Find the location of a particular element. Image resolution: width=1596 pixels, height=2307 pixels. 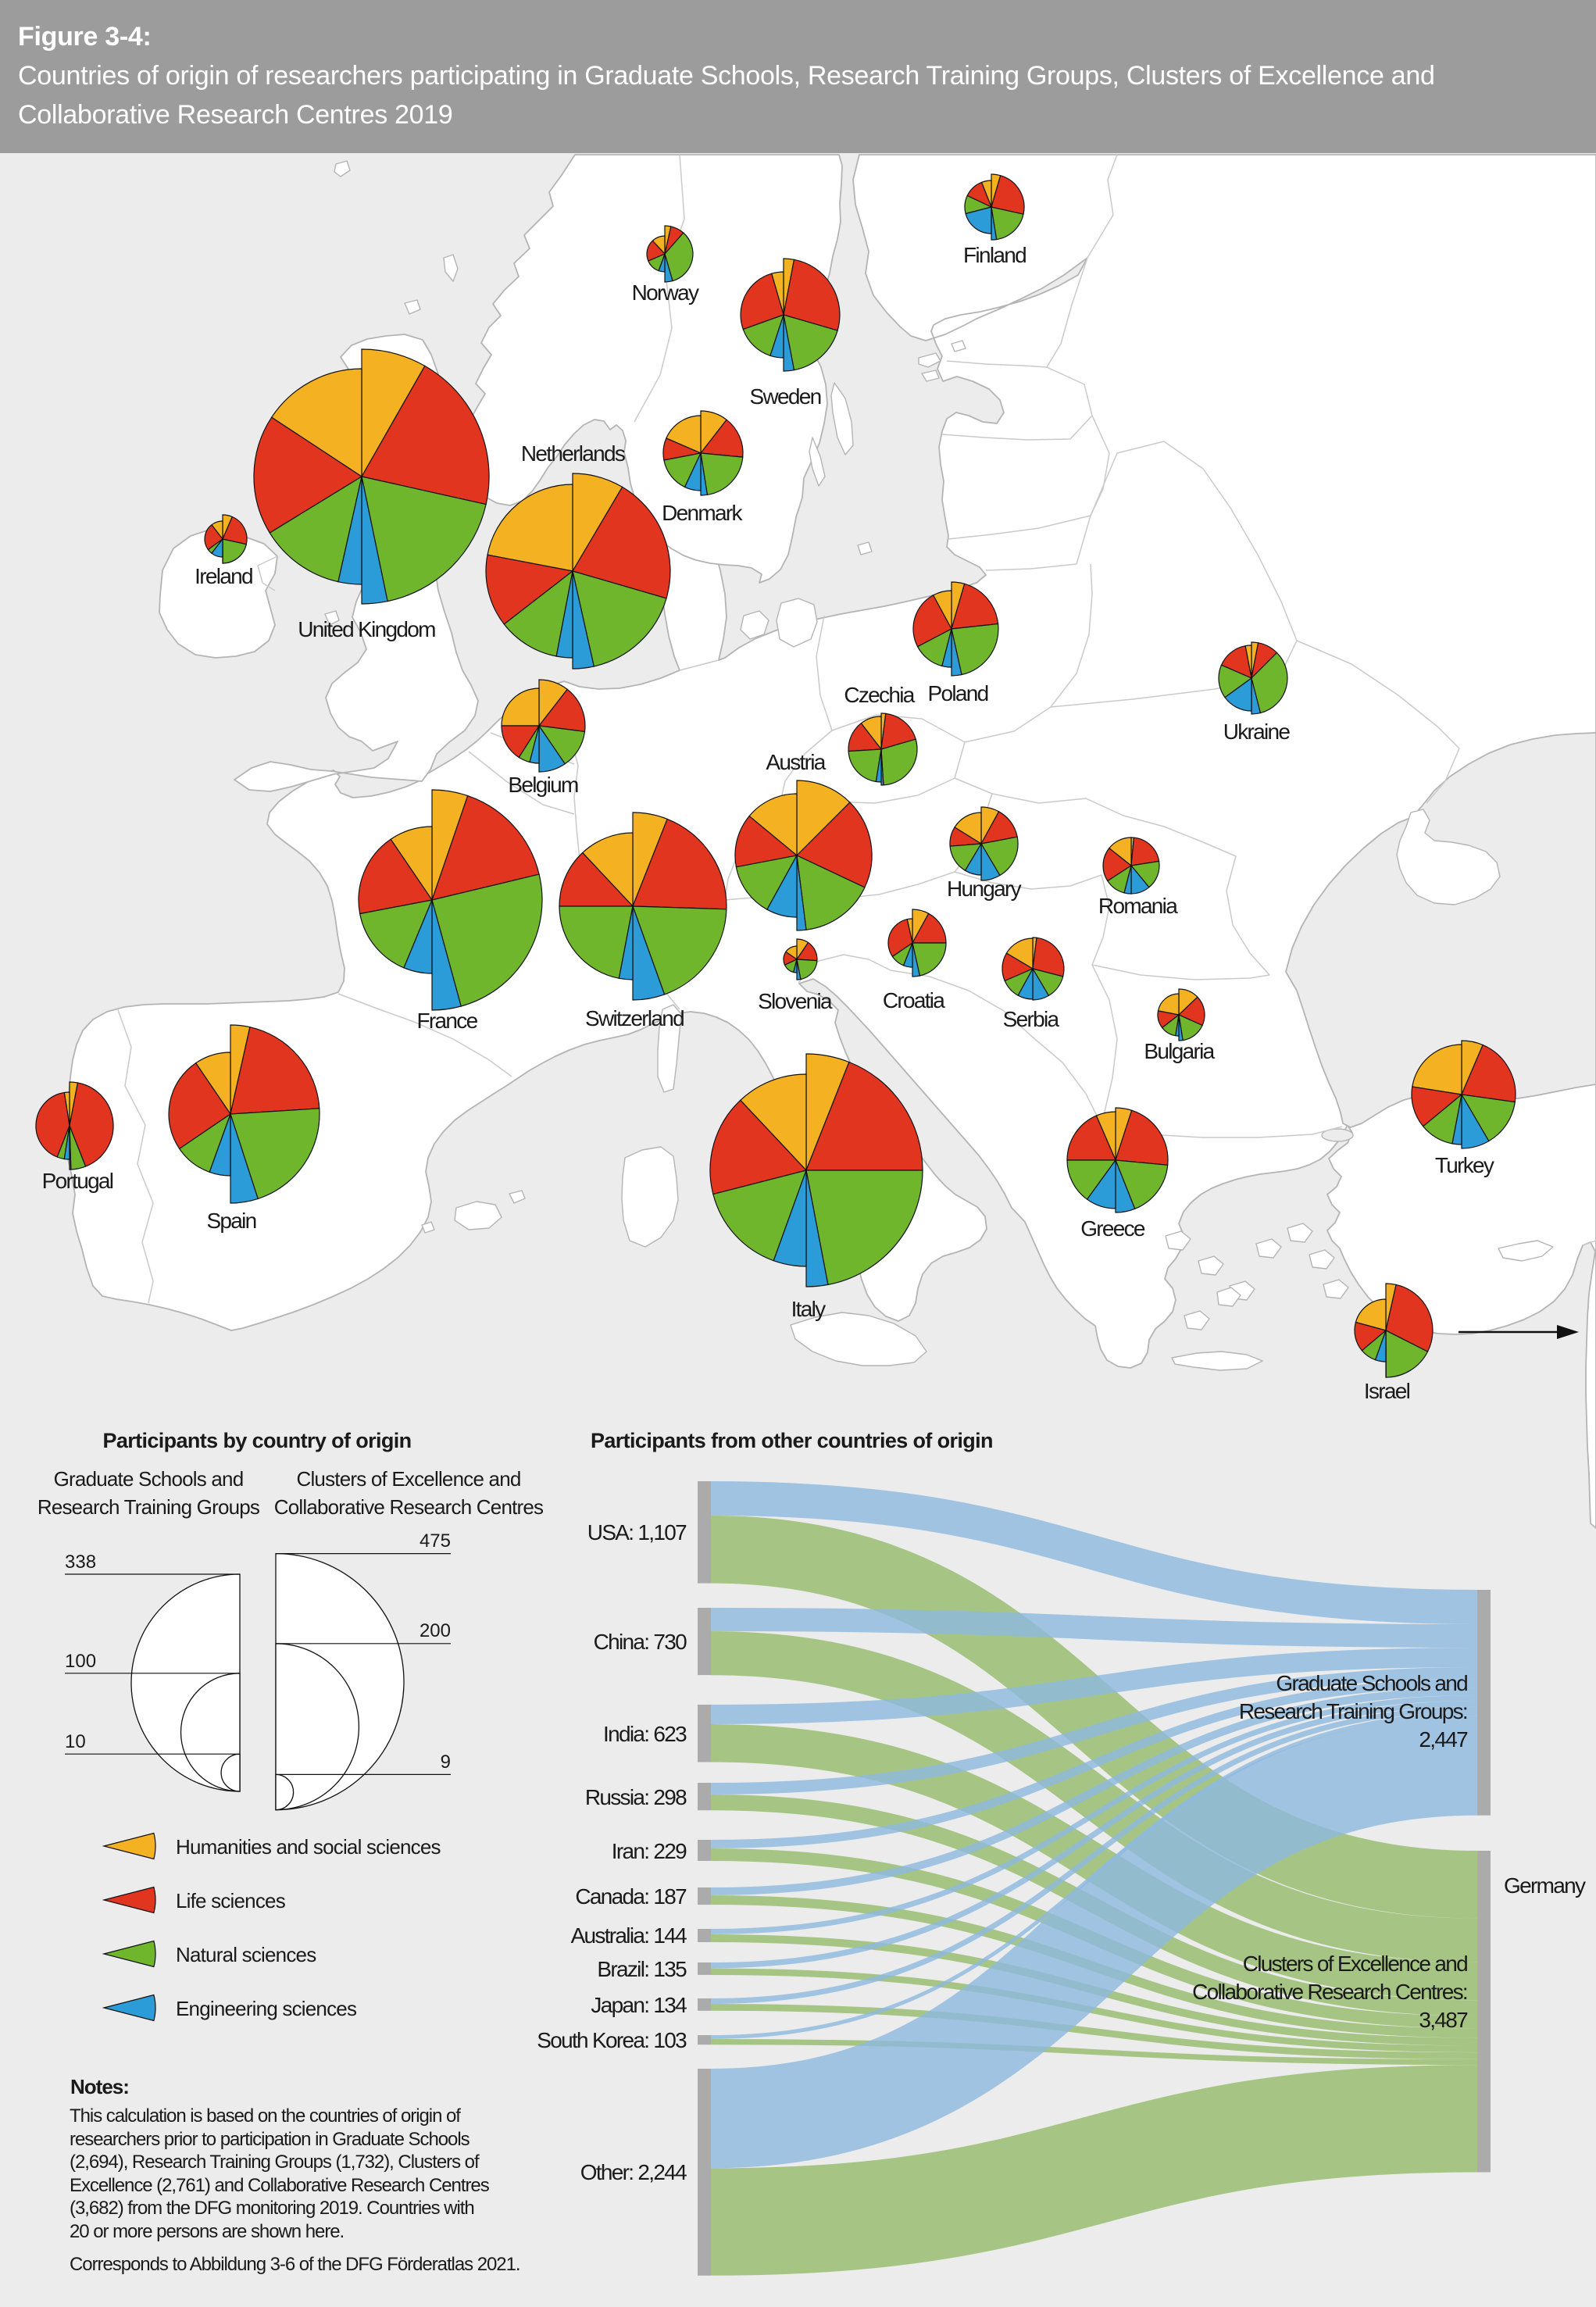

svg-text: Sweden is located at coordinates (785, 396).